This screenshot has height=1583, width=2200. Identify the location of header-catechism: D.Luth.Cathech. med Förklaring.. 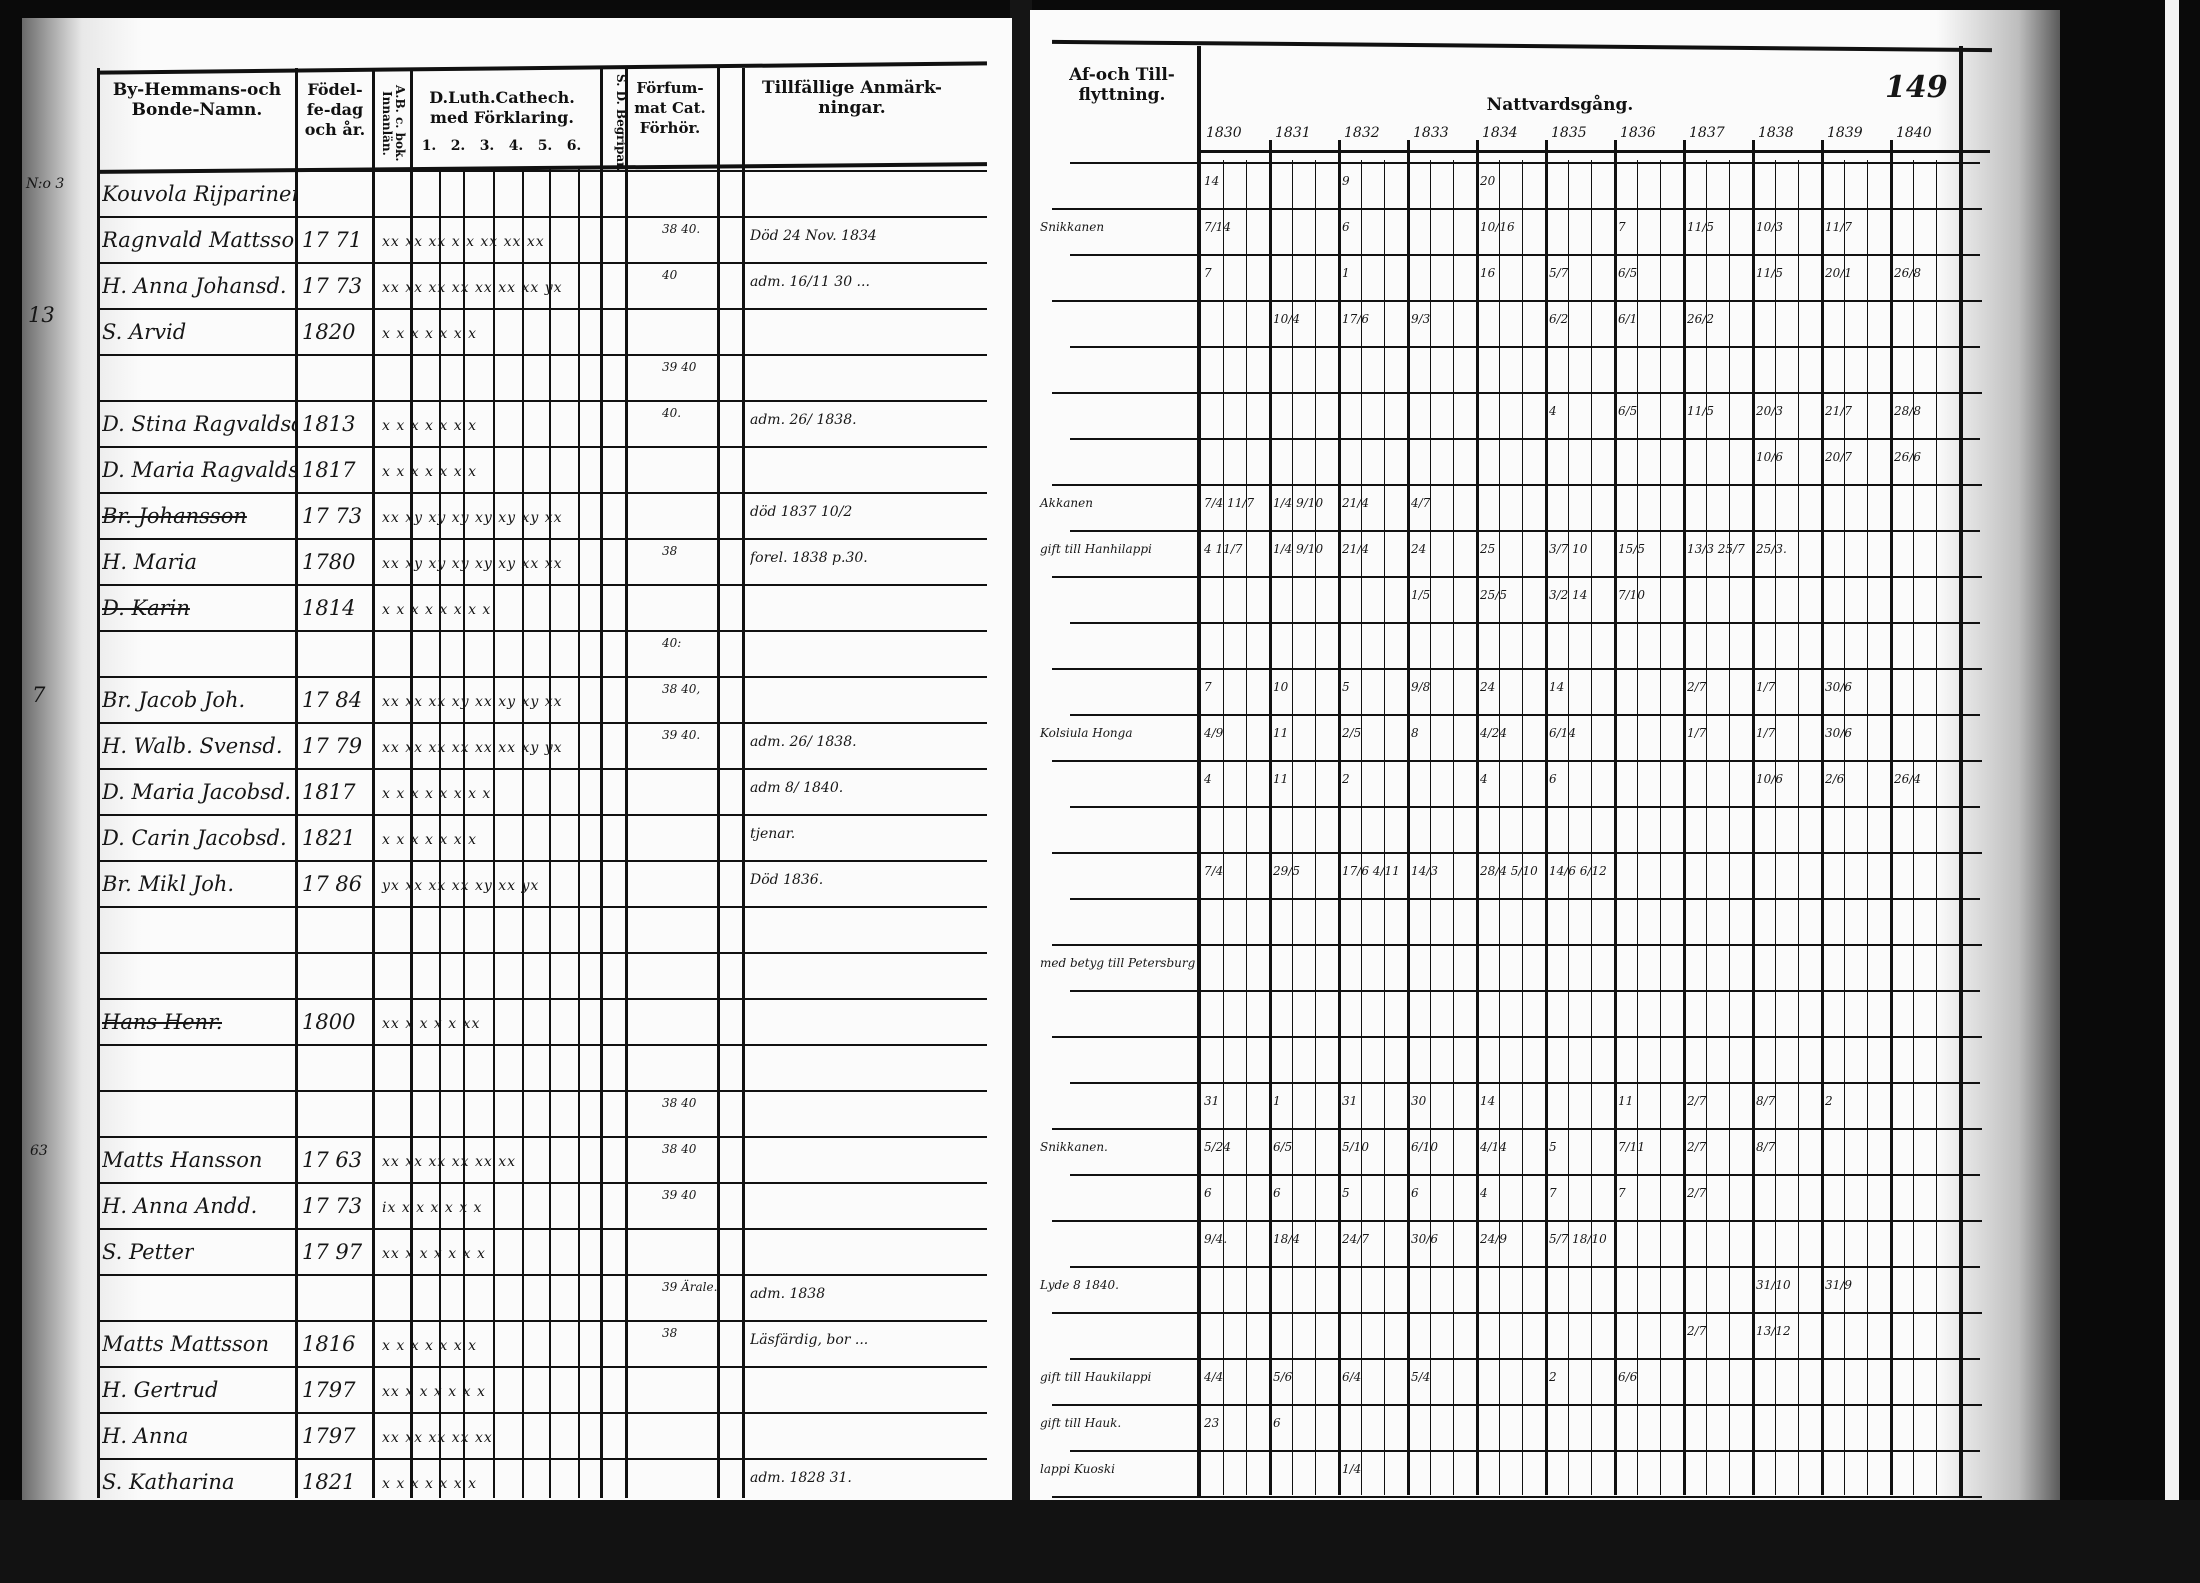
(502, 107).